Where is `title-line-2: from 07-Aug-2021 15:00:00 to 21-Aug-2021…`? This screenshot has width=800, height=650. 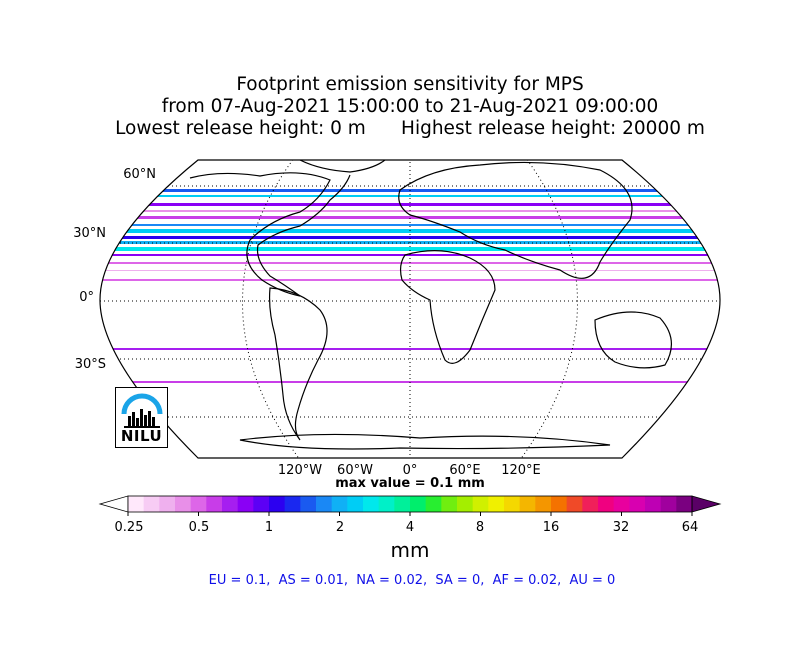
title-line-2: from 07-Aug-2021 15:00:00 to 21-Aug-2021… is located at coordinates (410, 106).